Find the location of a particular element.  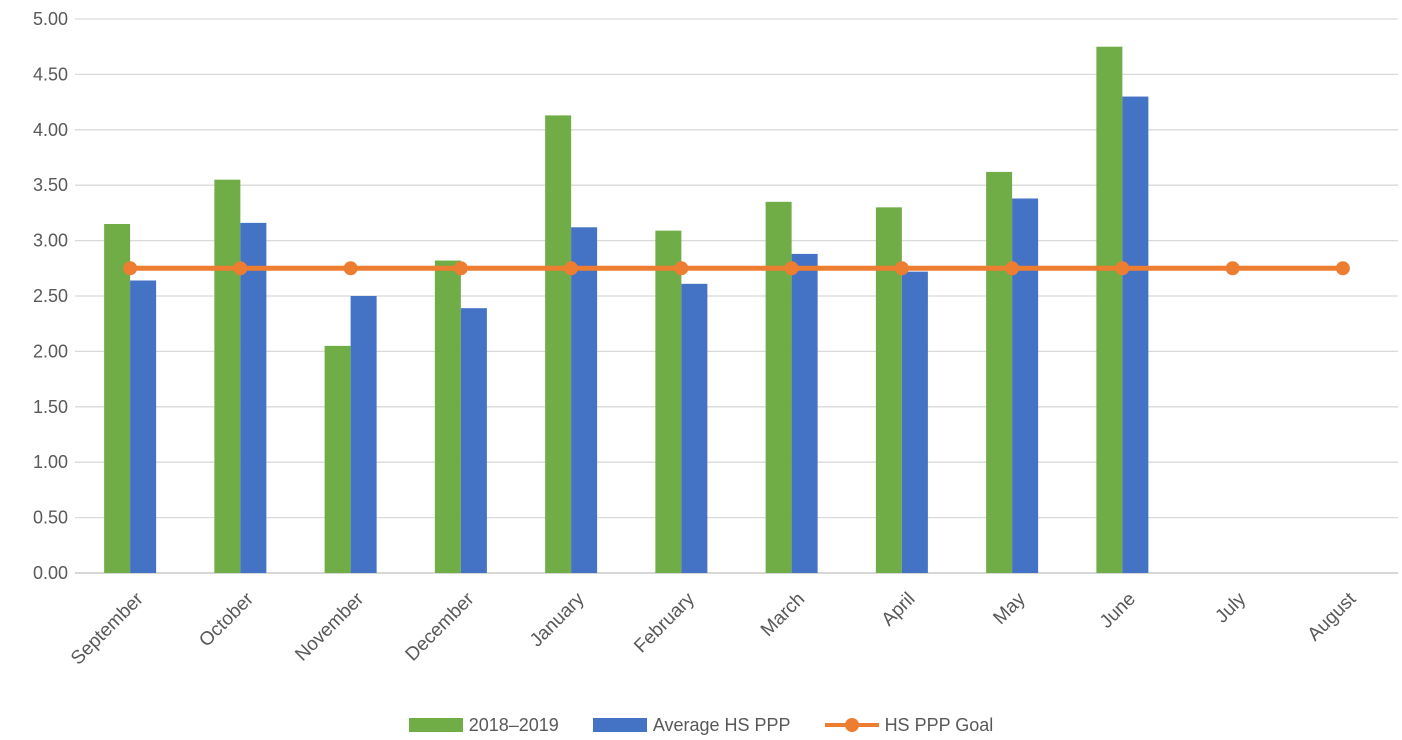

y-tick-label: 2.50 is located at coordinates (50, 296).